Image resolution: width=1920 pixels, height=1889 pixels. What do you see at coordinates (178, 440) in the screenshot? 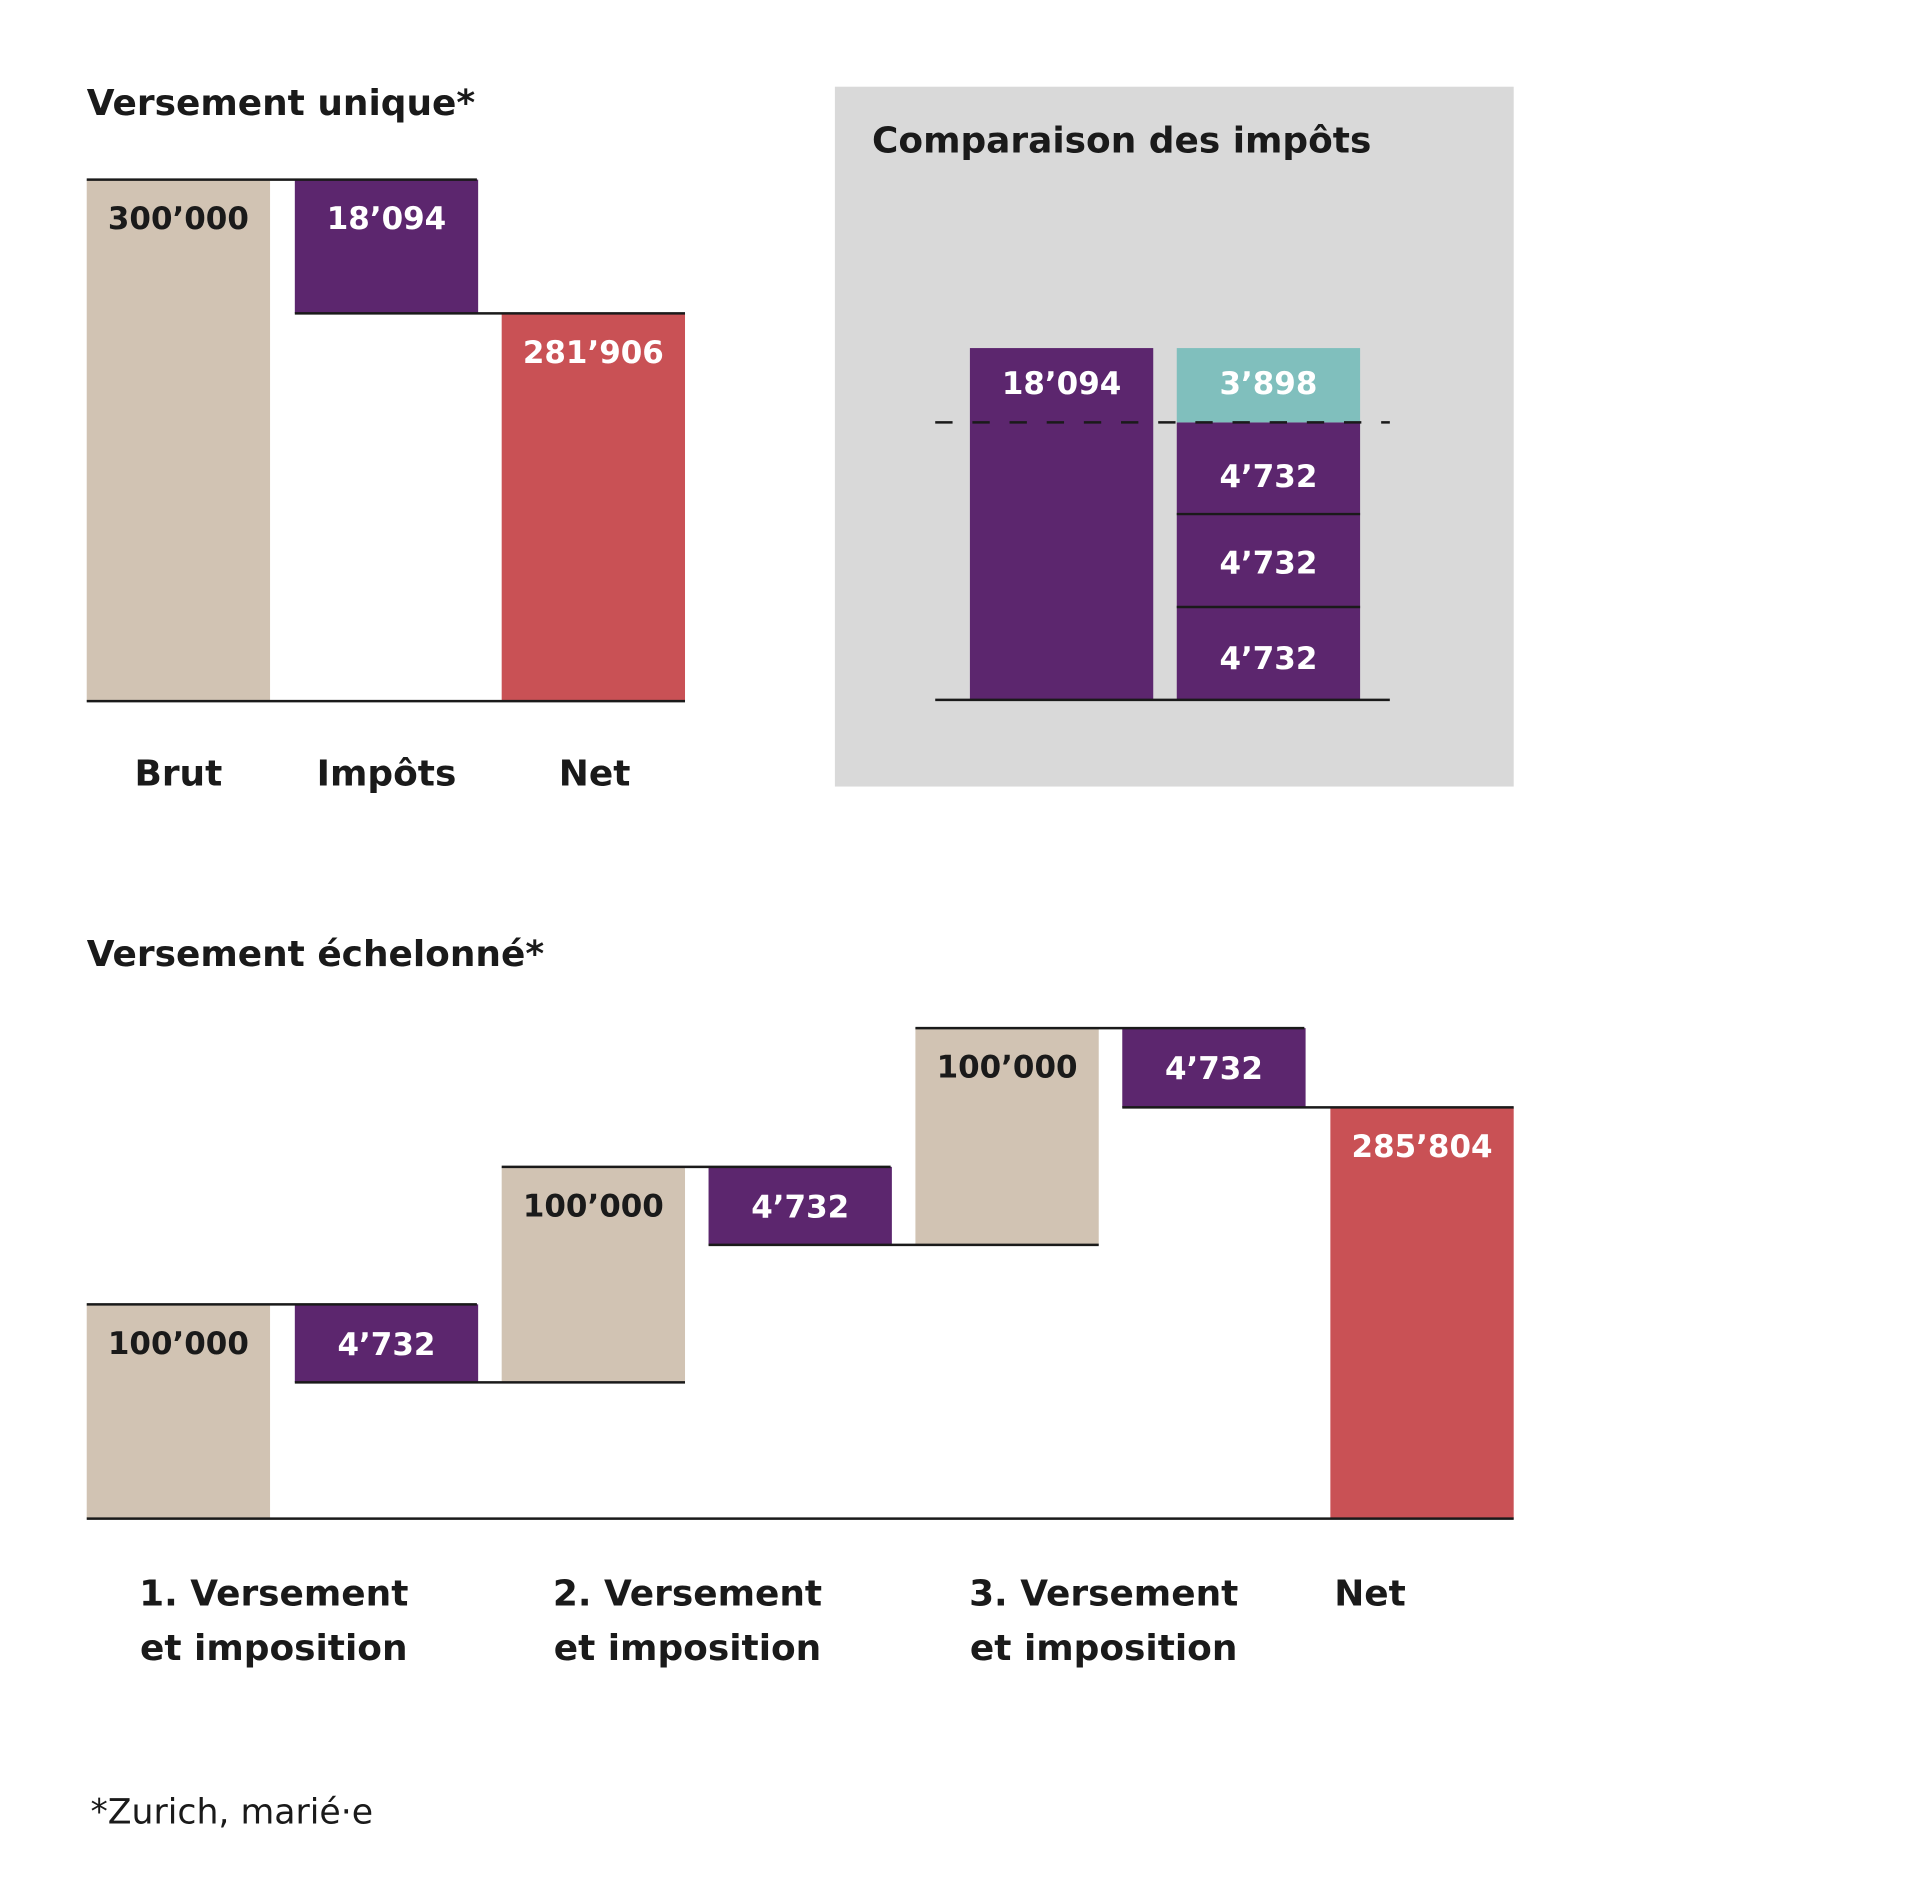
I see `bar-gross` at bounding box center [178, 440].